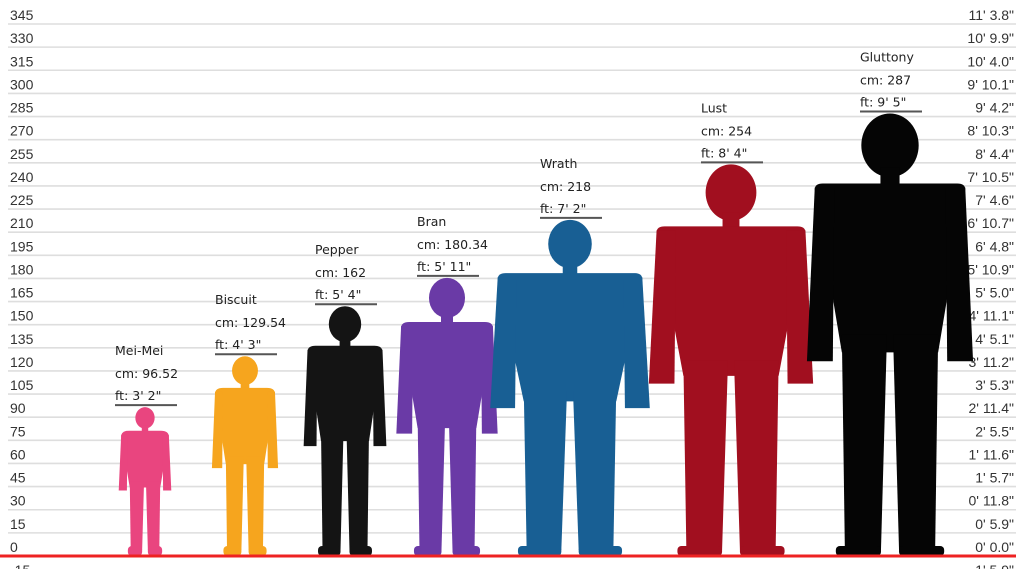  I want to click on right-tick-label: 7' 10.5", so click(990, 177).